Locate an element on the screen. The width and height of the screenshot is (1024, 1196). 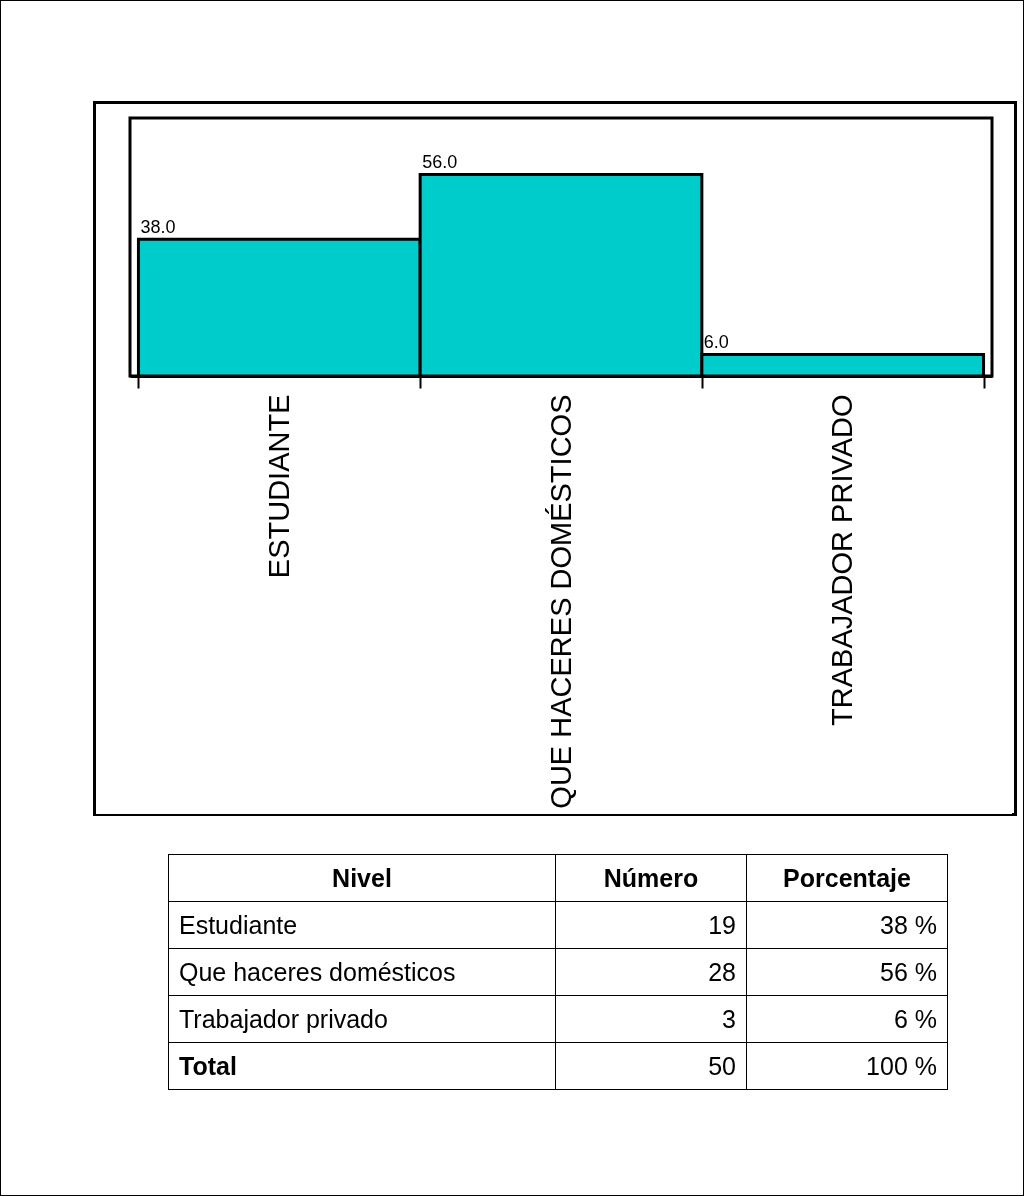
x-tick-label: QUE HACERES DOMÉSTICOS is located at coordinates (560, 601).